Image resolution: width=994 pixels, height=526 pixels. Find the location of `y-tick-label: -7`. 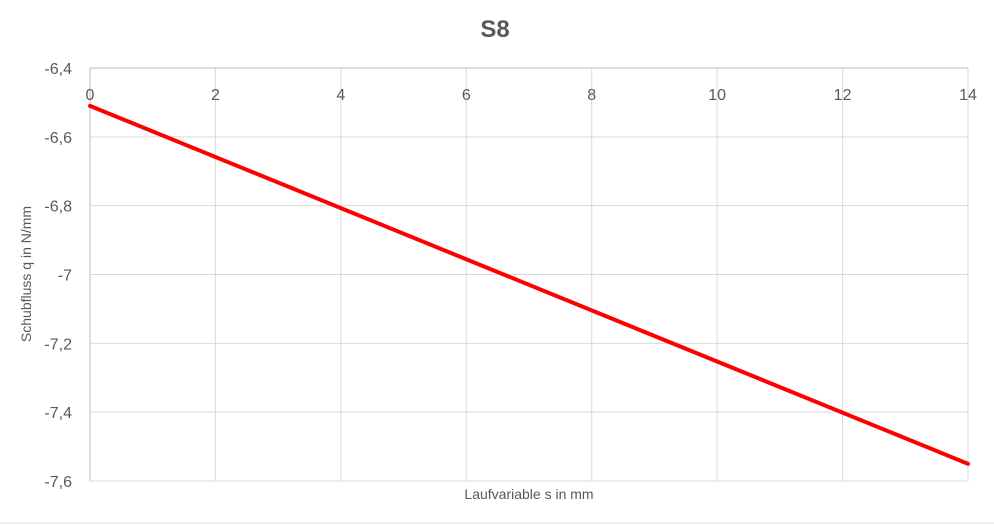

y-tick-label: -7 is located at coordinates (65, 276).